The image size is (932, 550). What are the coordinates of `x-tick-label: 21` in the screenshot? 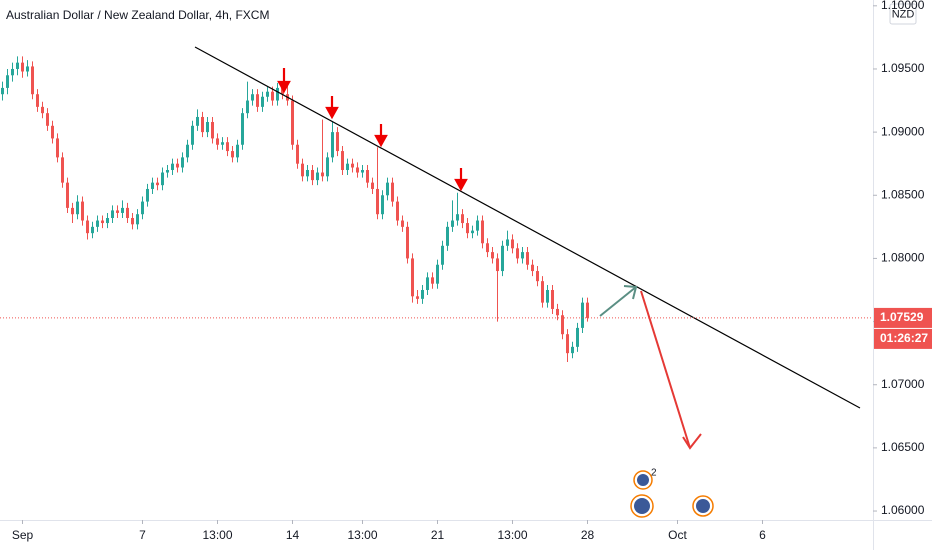 It's located at (438, 535).